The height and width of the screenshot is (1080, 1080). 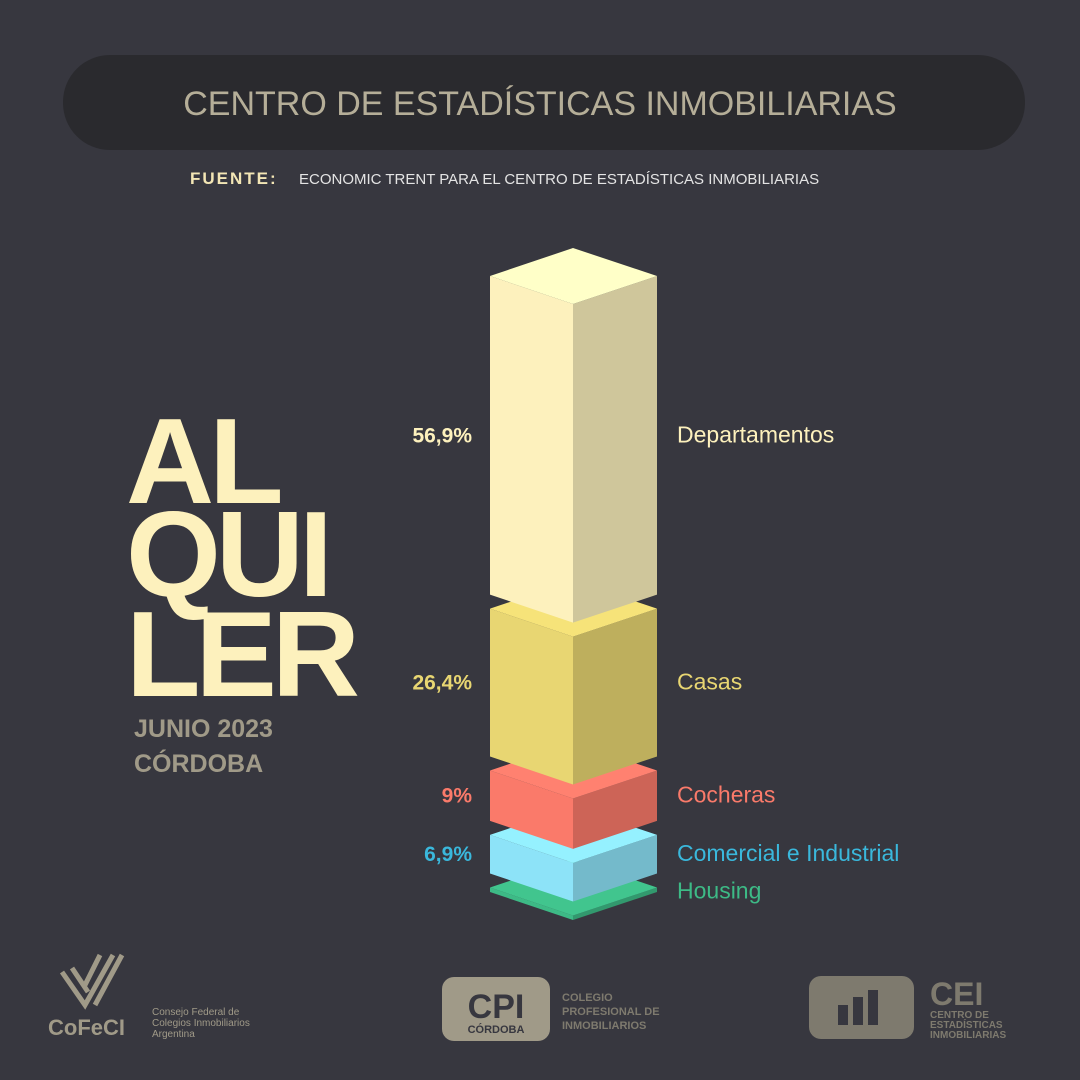 What do you see at coordinates (966, 1024) in the screenshot?
I see `logo-line: ESTADÍSTICAS` at bounding box center [966, 1024].